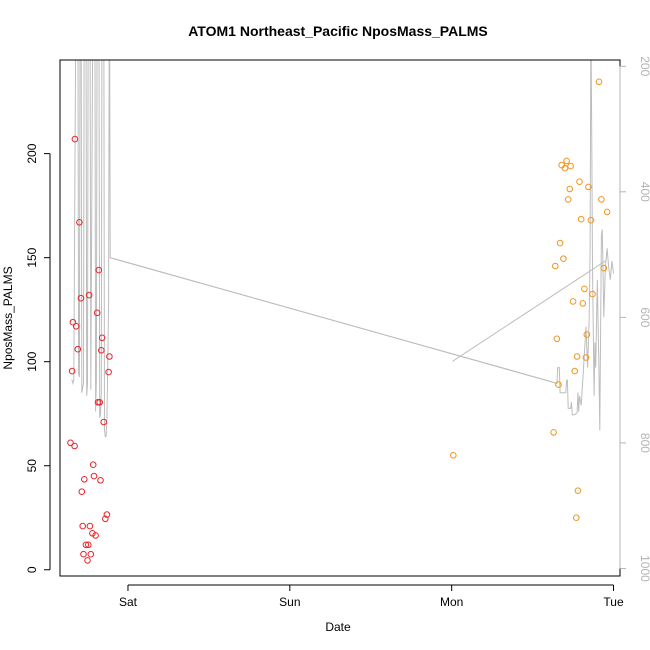 This screenshot has width=650, height=650. Describe the element at coordinates (128, 602) in the screenshot. I see `x-tick-label: Sat` at that location.